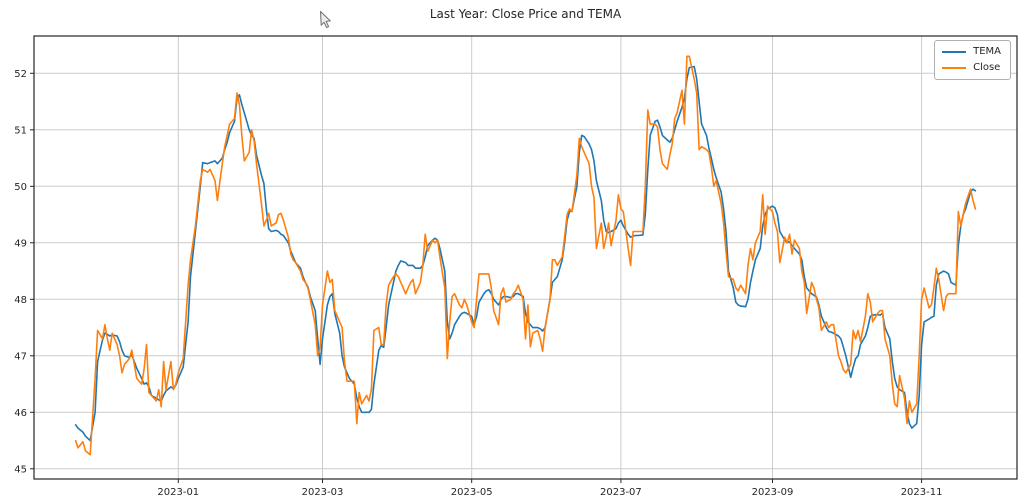  Describe the element at coordinates (20, 413) in the screenshot. I see `y-tick-label: 46` at that location.